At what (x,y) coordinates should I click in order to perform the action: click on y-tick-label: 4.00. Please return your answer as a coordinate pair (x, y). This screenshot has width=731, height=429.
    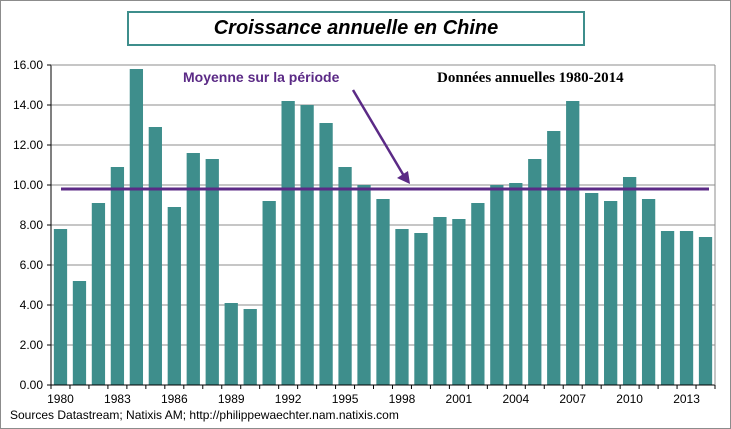
    Looking at the image, I should click on (32, 305).